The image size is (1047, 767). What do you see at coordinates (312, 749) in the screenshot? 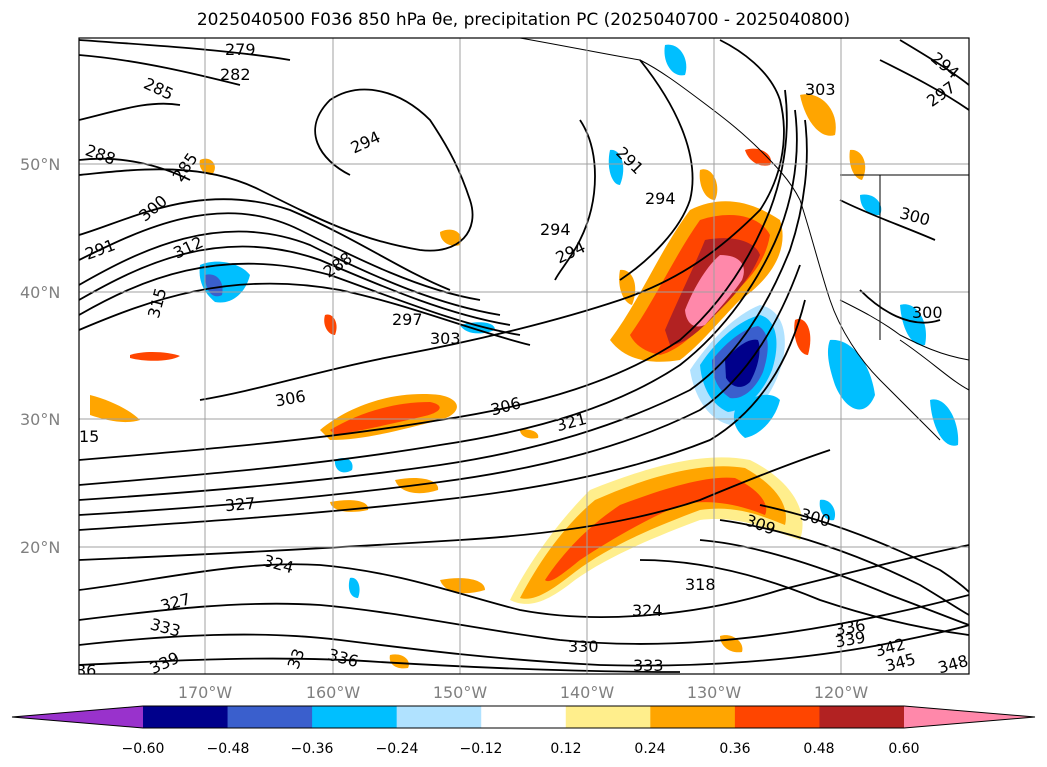
I see `colorbar-tick: −0.36` at bounding box center [312, 749].